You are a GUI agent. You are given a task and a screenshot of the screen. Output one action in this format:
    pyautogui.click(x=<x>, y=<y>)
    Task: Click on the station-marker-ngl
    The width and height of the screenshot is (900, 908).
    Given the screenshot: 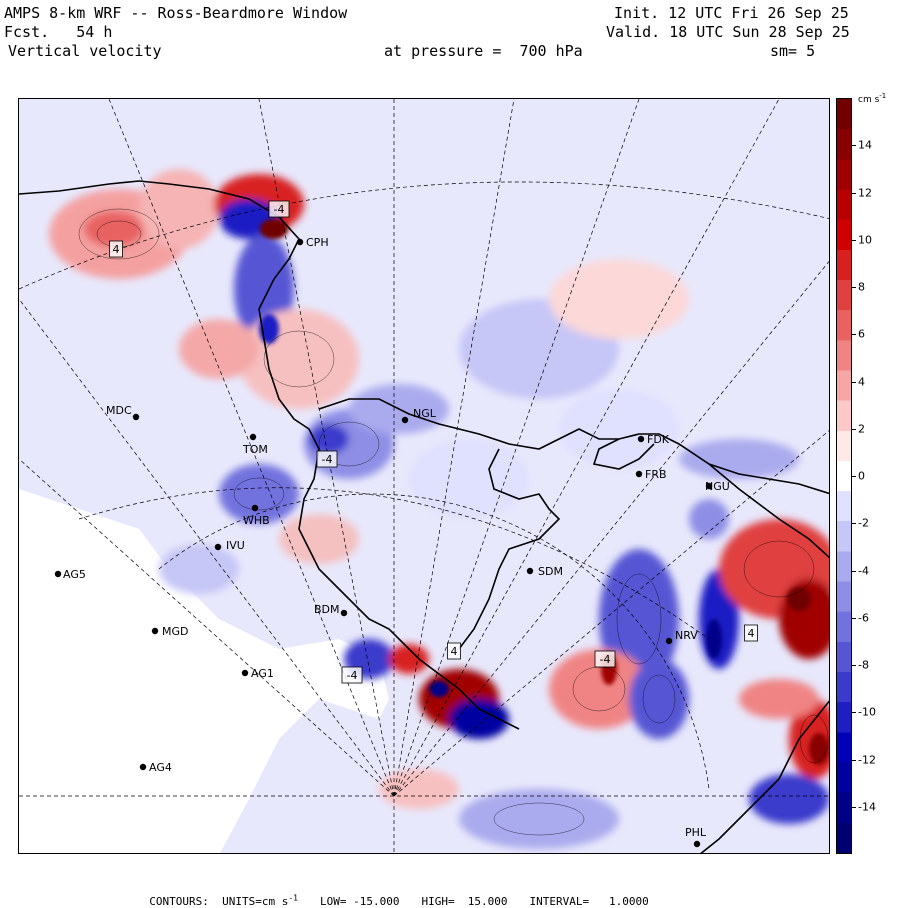 What is the action you would take?
    pyautogui.click(x=405, y=420)
    